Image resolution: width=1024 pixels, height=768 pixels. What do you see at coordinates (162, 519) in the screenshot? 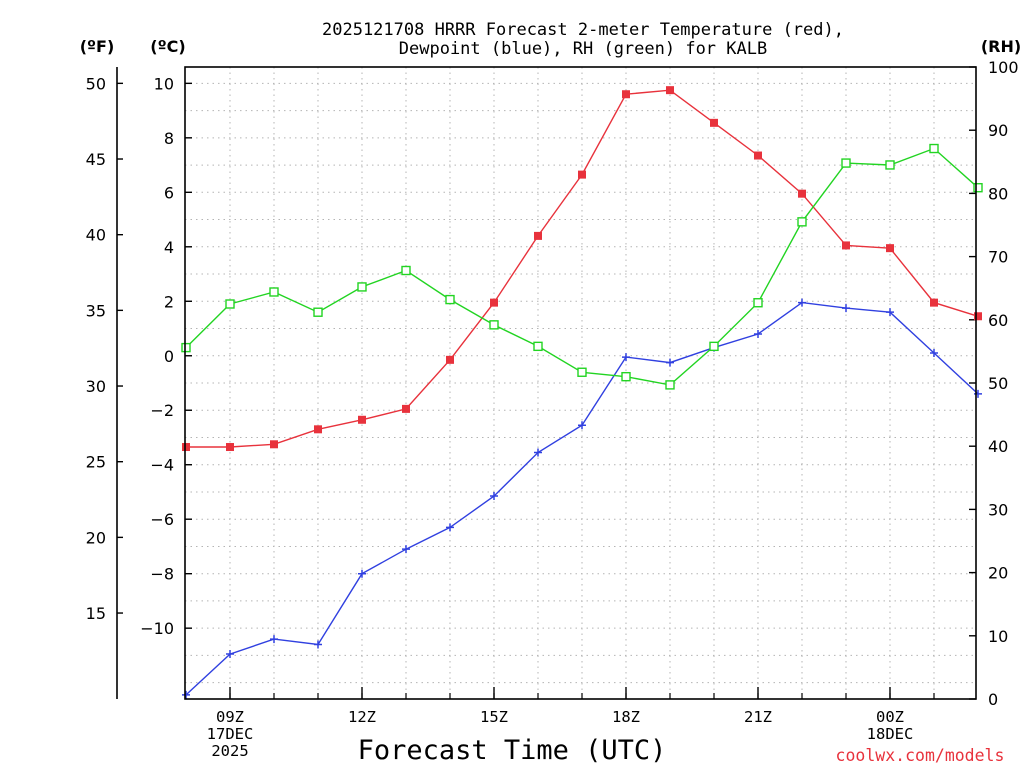
I see `celsius-tick-label: −6` at bounding box center [162, 519].